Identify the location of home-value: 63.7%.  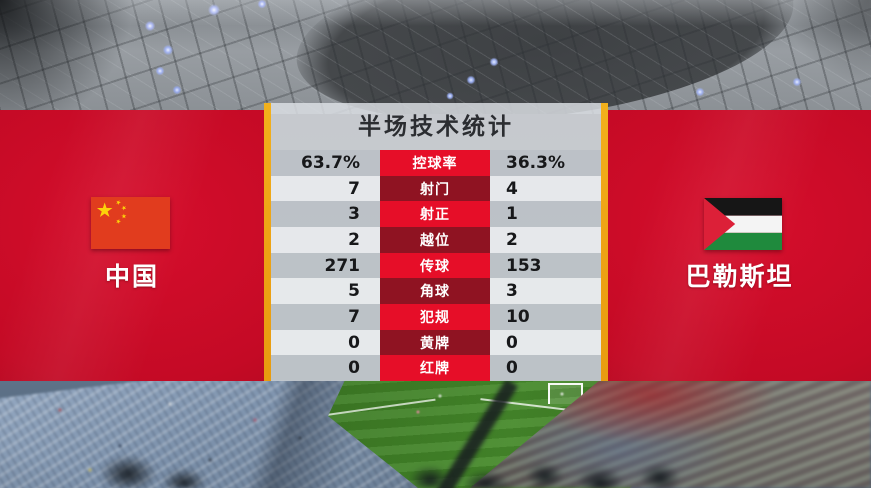
(325, 163).